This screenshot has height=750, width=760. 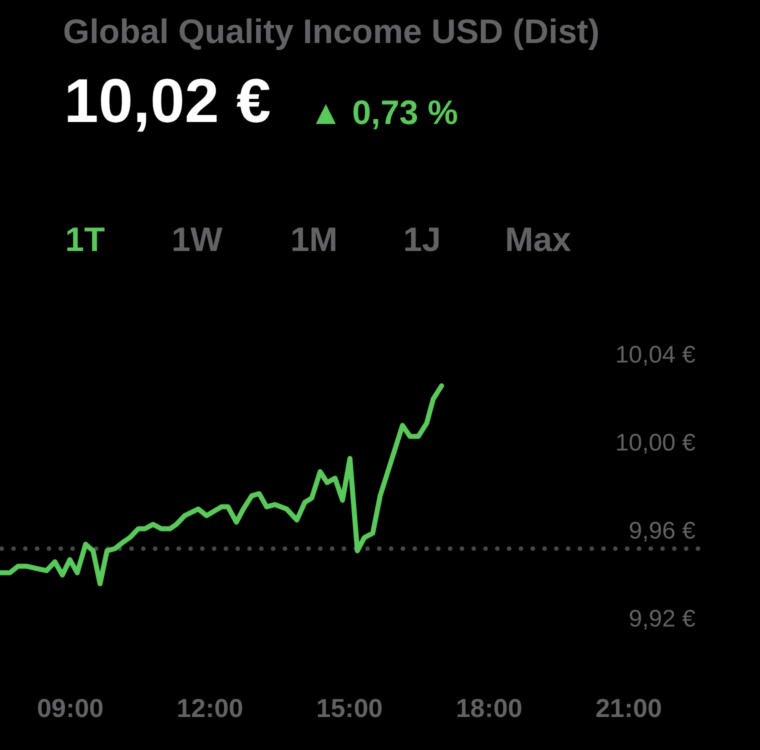 What do you see at coordinates (489, 708) in the screenshot?
I see `x-tick-label: 18:00` at bounding box center [489, 708].